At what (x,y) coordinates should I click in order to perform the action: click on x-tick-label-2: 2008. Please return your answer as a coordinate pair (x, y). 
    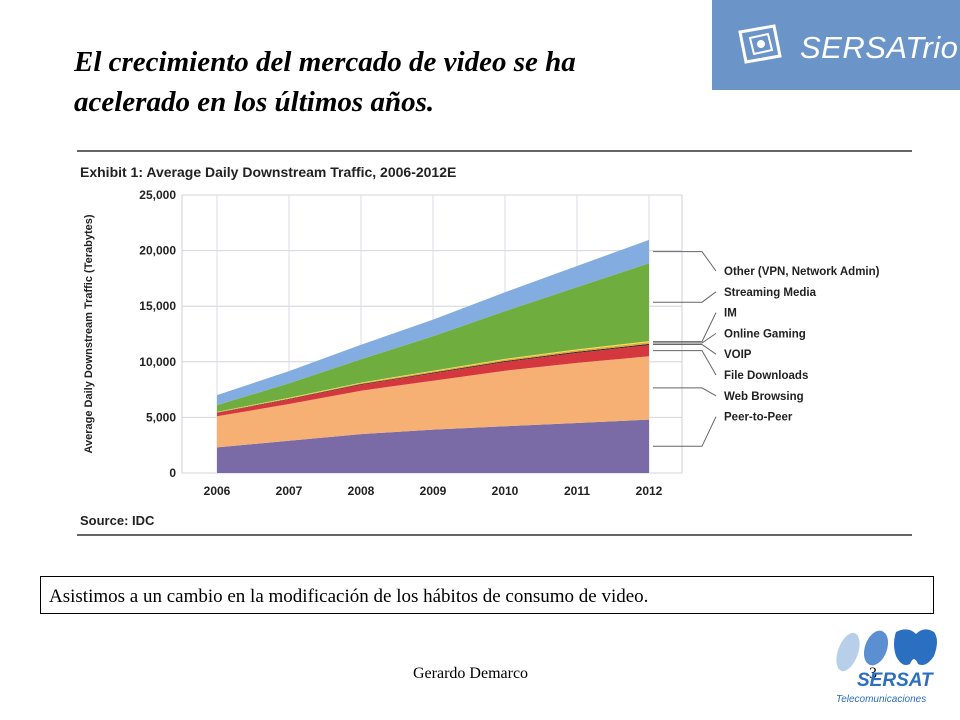
    Looking at the image, I should click on (361, 491).